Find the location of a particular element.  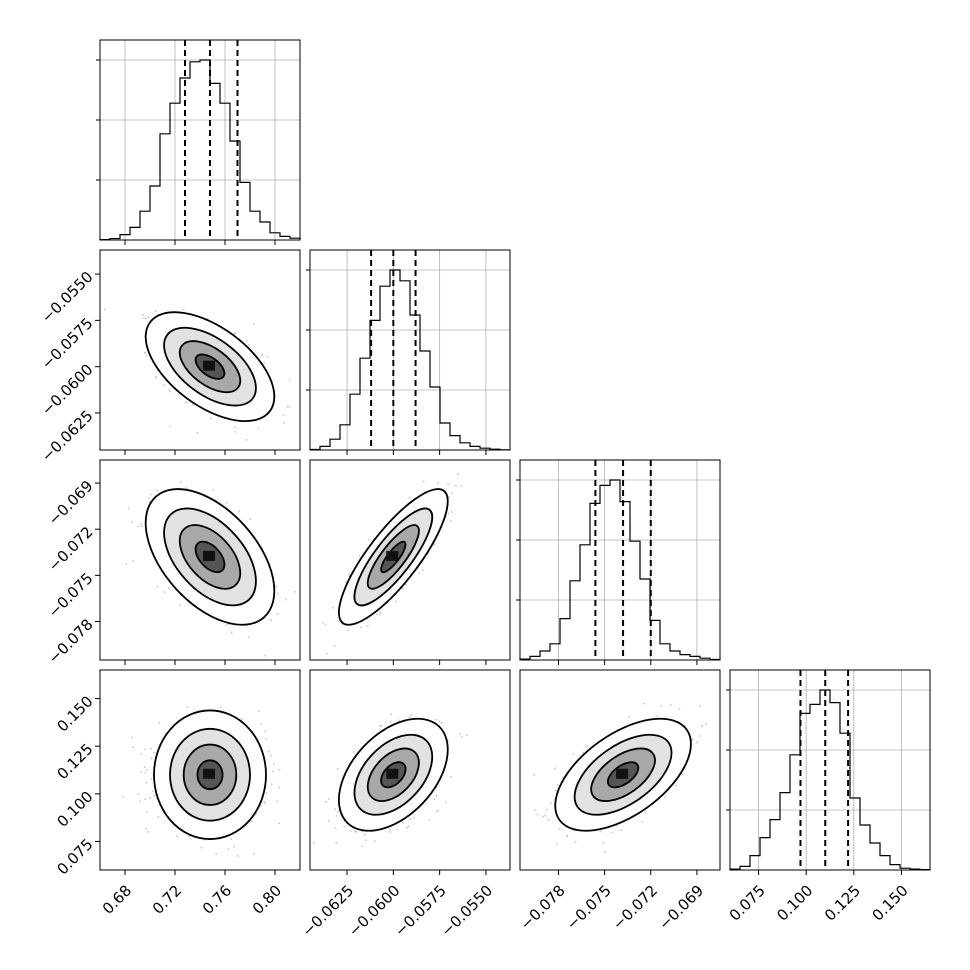

x-tick-label-2-0: −0.078 is located at coordinates (543, 908).